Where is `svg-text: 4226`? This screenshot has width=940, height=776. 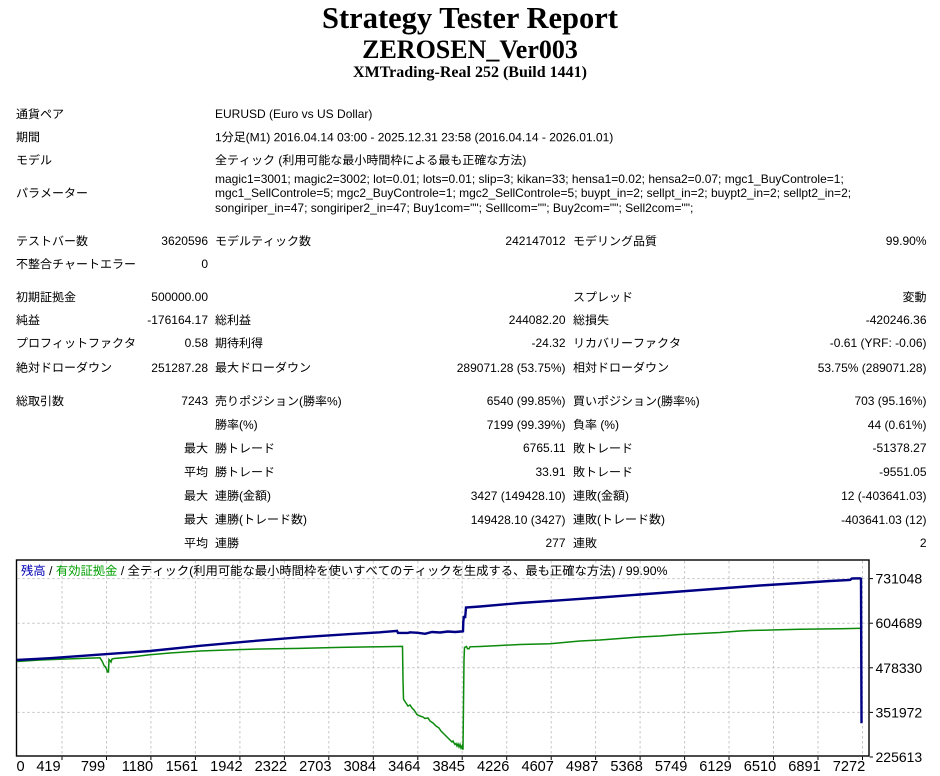 svg-text: 4226 is located at coordinates (493, 767).